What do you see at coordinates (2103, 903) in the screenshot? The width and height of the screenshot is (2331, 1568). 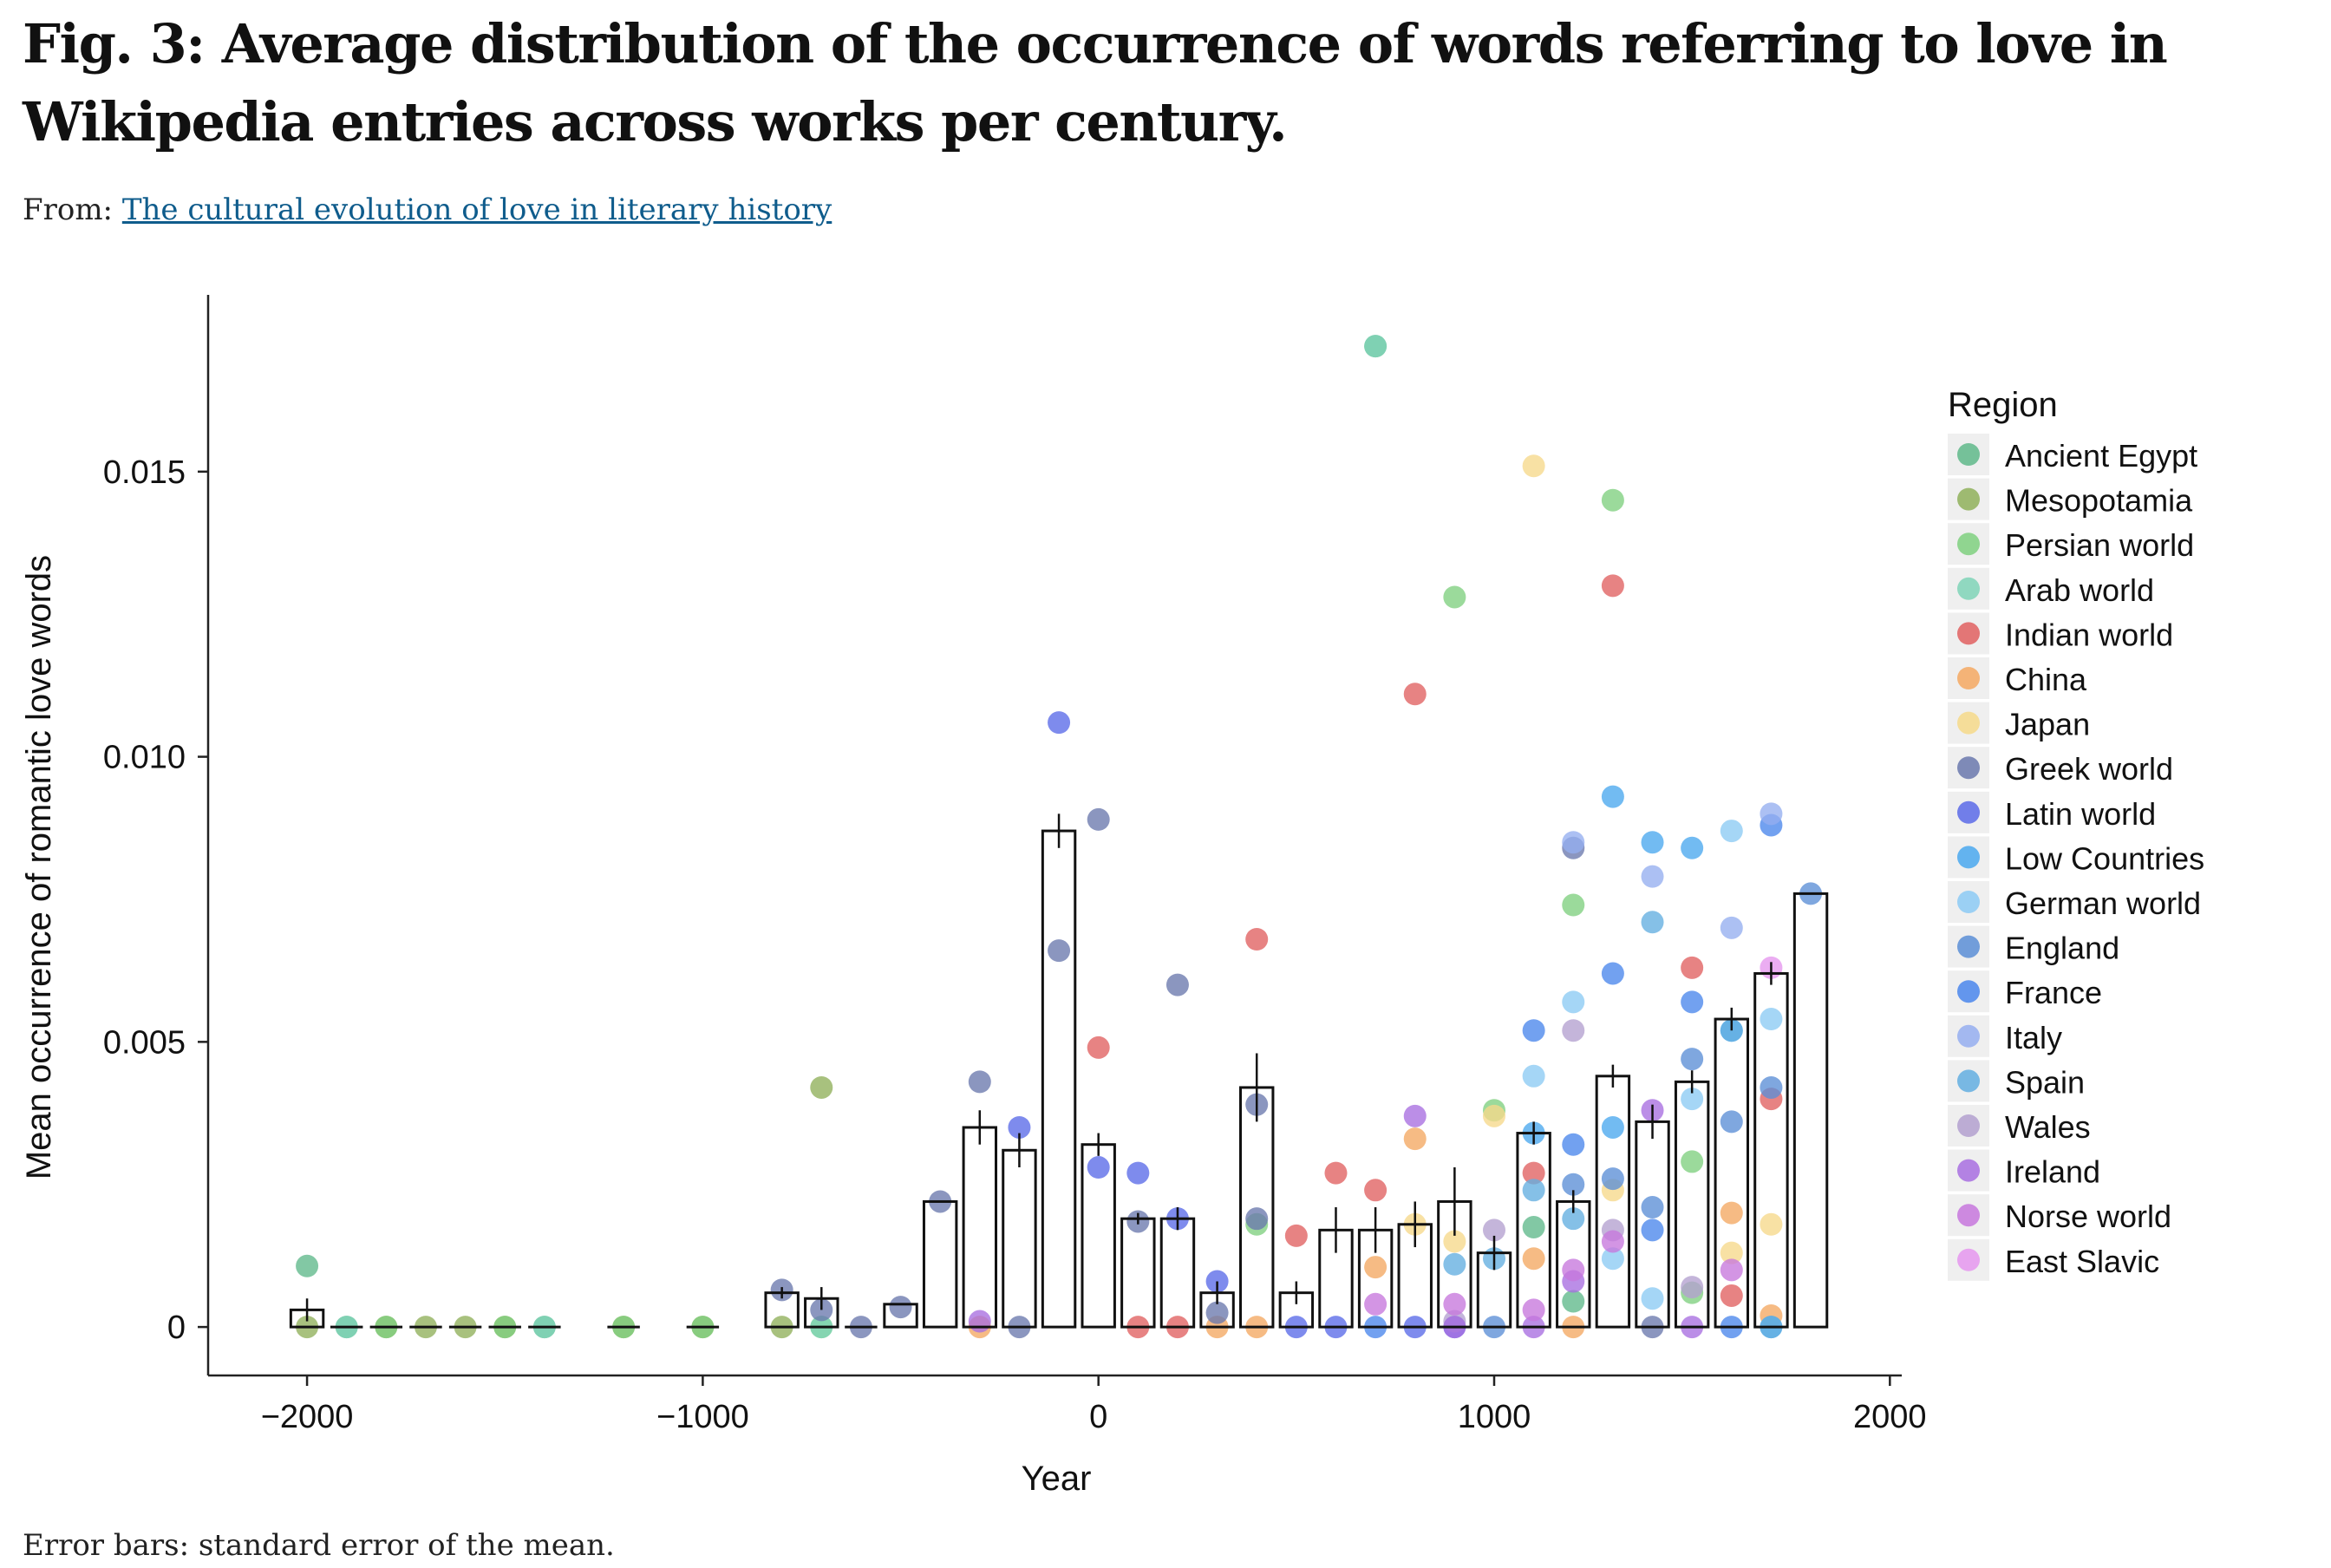 I see `legend-item-label: German world` at bounding box center [2103, 903].